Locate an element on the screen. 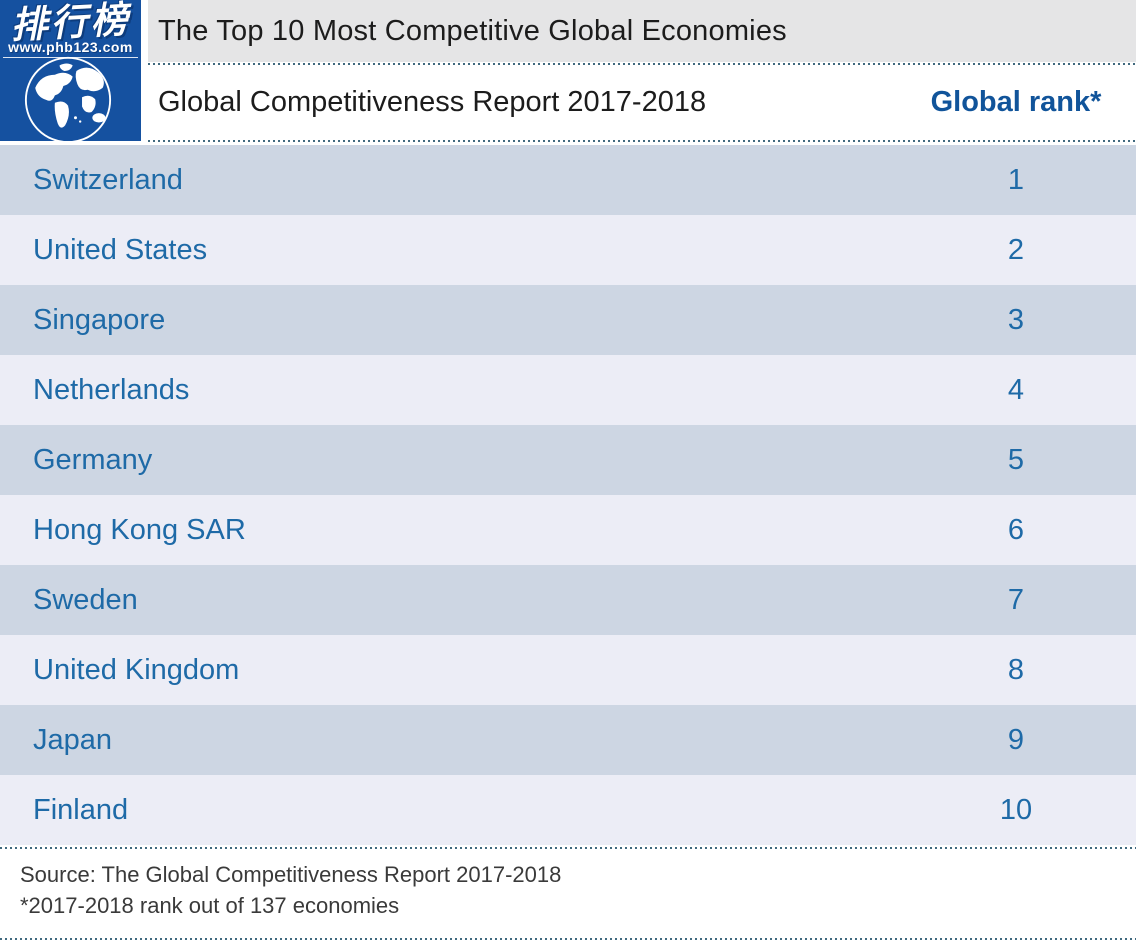 Image resolution: width=1136 pixels, height=946 pixels. country-cell: Japan is located at coordinates (73, 739).